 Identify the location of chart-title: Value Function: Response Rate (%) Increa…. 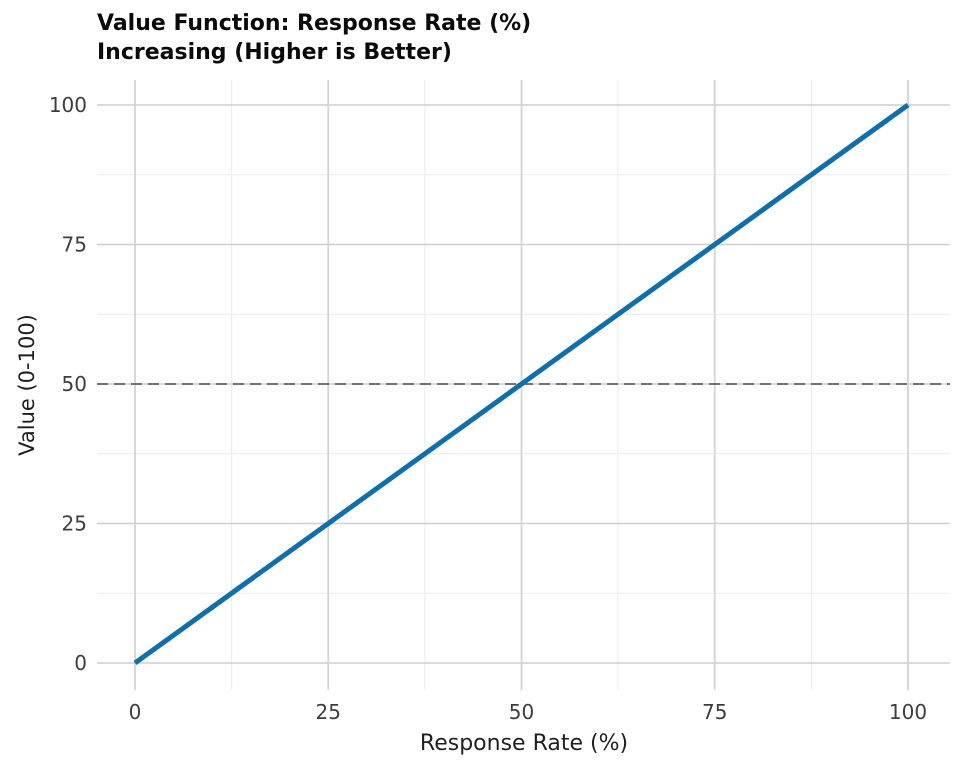
(314, 38).